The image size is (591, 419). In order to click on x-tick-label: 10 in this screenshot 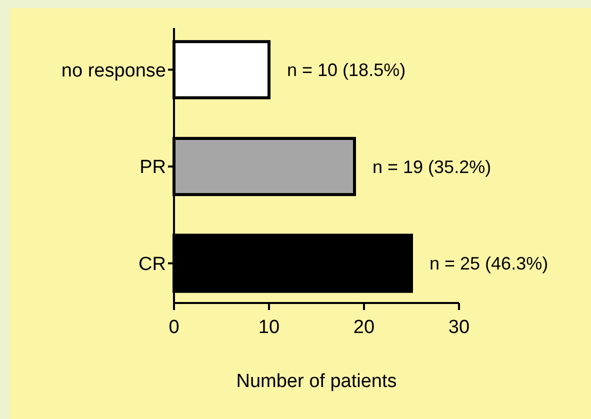, I will do `click(269, 327)`.